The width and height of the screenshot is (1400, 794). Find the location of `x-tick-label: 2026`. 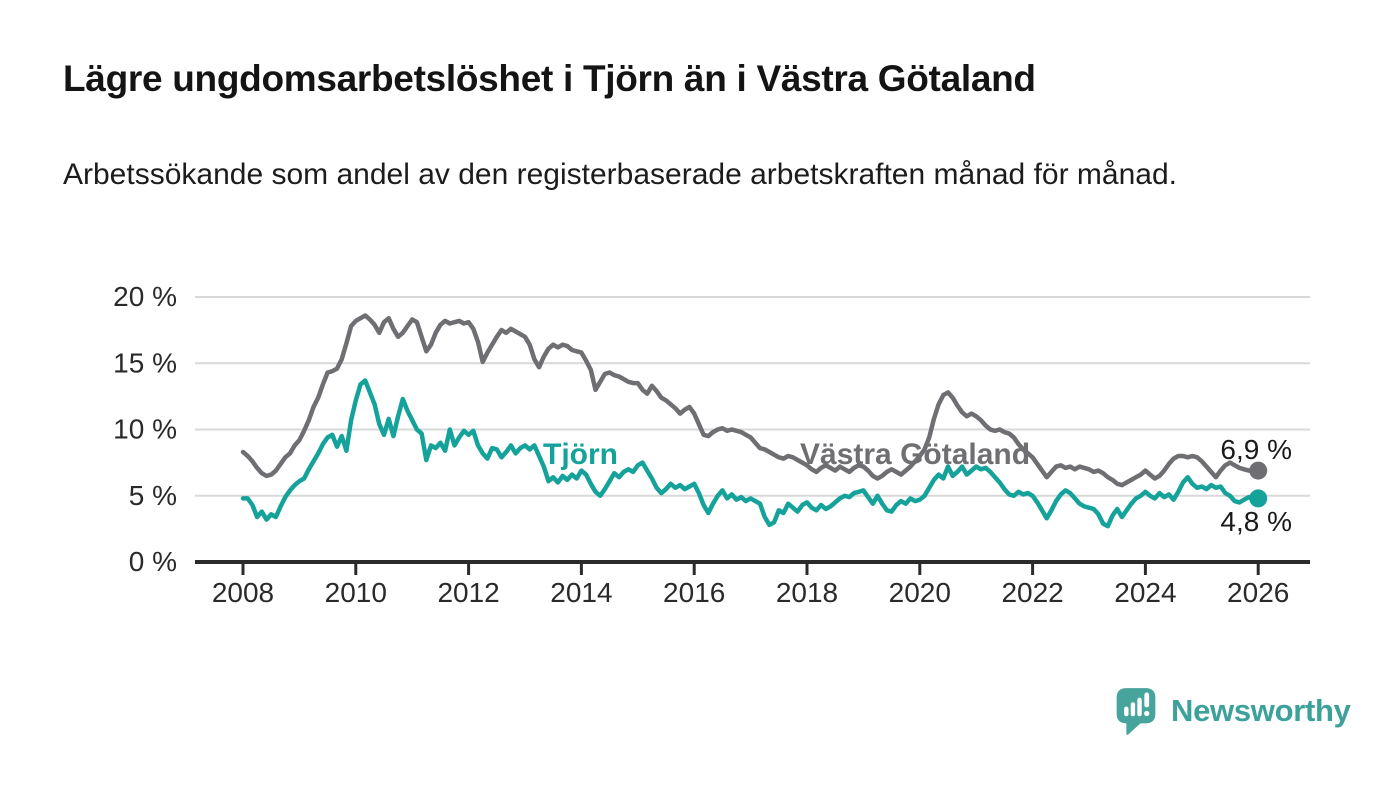

x-tick-label: 2026 is located at coordinates (1258, 592).